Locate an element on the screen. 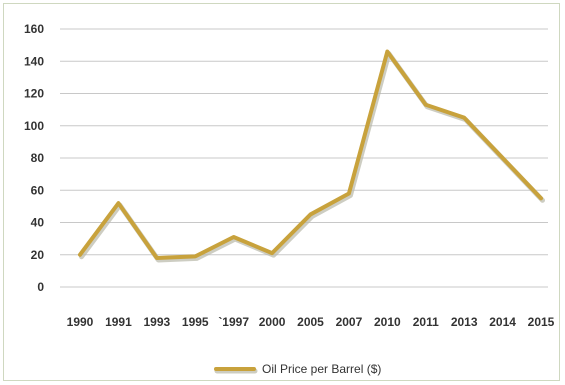 The width and height of the screenshot is (565, 385). y-tick-label-0: 0 is located at coordinates (40, 287).